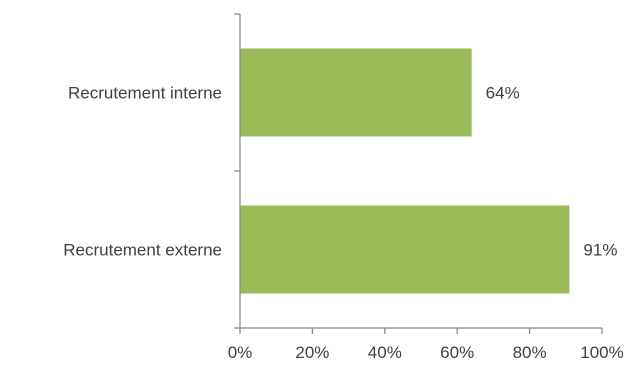 Image resolution: width=632 pixels, height=367 pixels. I want to click on category-label-0: Recrutement interne, so click(145, 93).